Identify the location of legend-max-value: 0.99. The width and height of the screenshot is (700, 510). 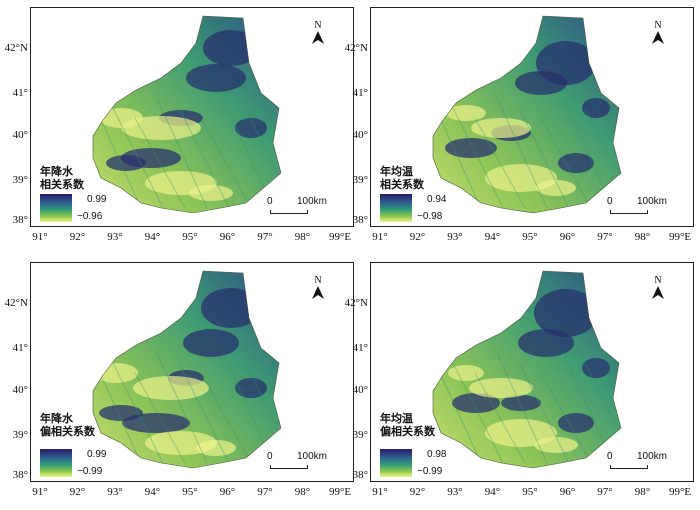
(97, 454).